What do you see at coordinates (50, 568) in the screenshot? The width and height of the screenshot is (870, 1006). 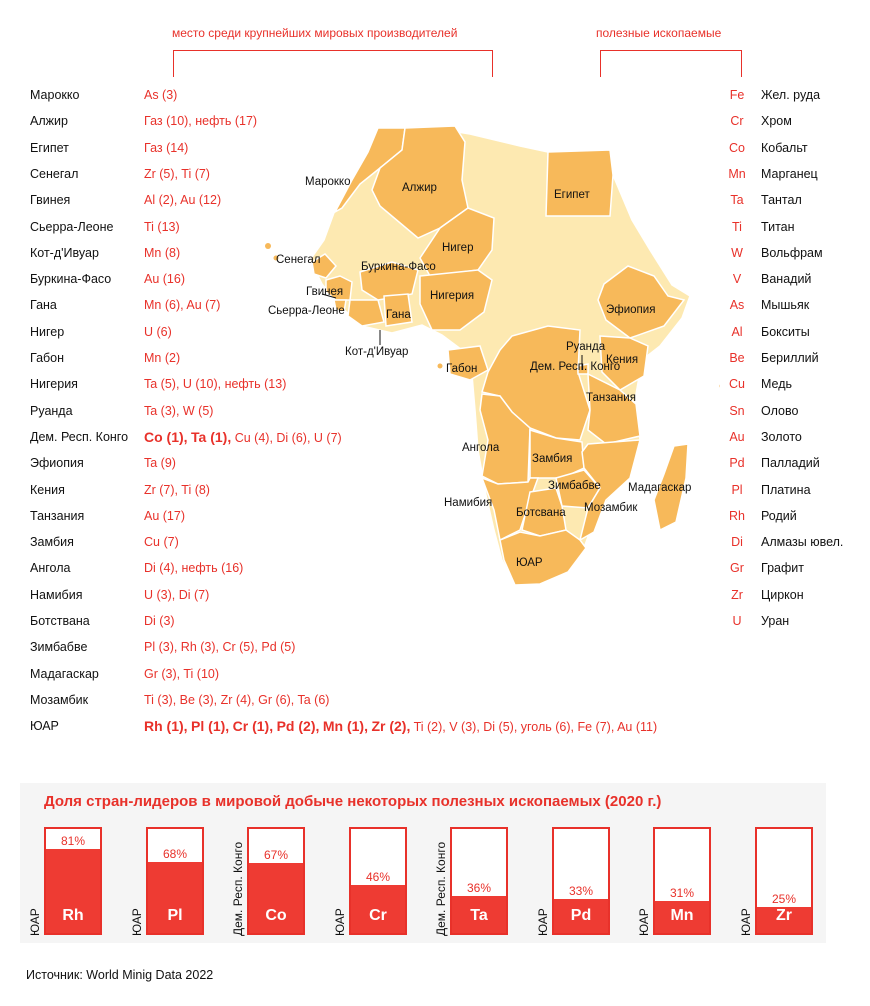 I see `country-name: Ангола` at bounding box center [50, 568].